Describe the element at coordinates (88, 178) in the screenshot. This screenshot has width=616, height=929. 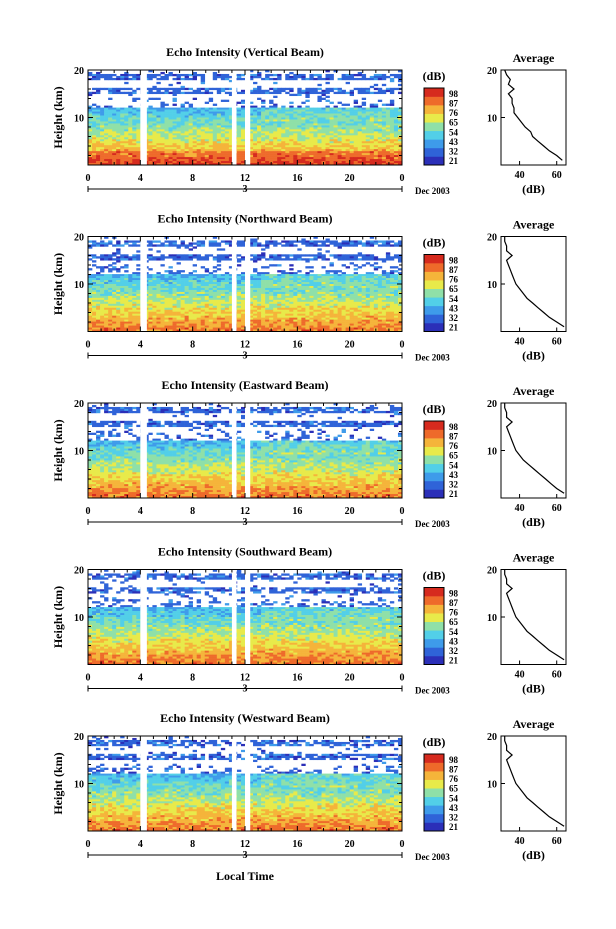
I see `x-tick-label: 0` at that location.